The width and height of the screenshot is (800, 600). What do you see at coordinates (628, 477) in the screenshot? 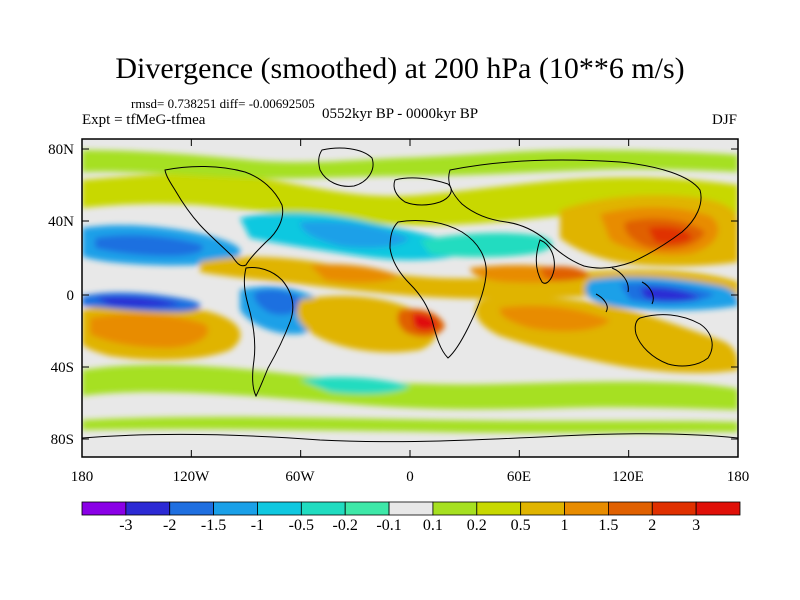
I see `lon-label-120e: 120E` at bounding box center [628, 477].